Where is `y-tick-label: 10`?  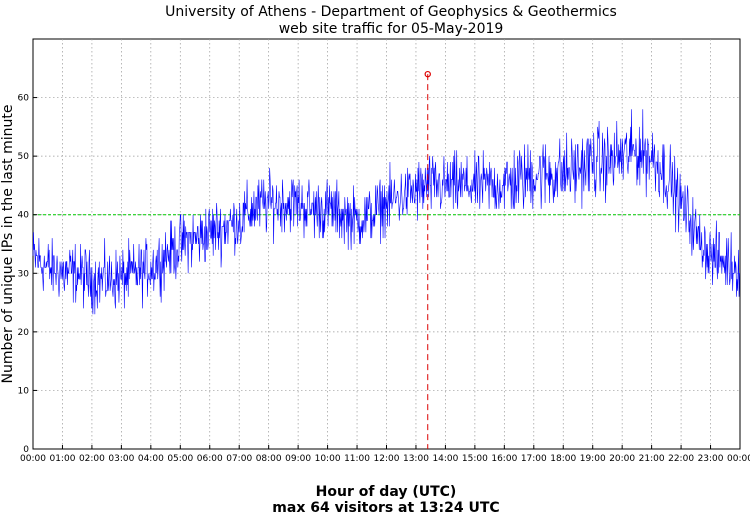
y-tick-label: 10 is located at coordinates (24, 391).